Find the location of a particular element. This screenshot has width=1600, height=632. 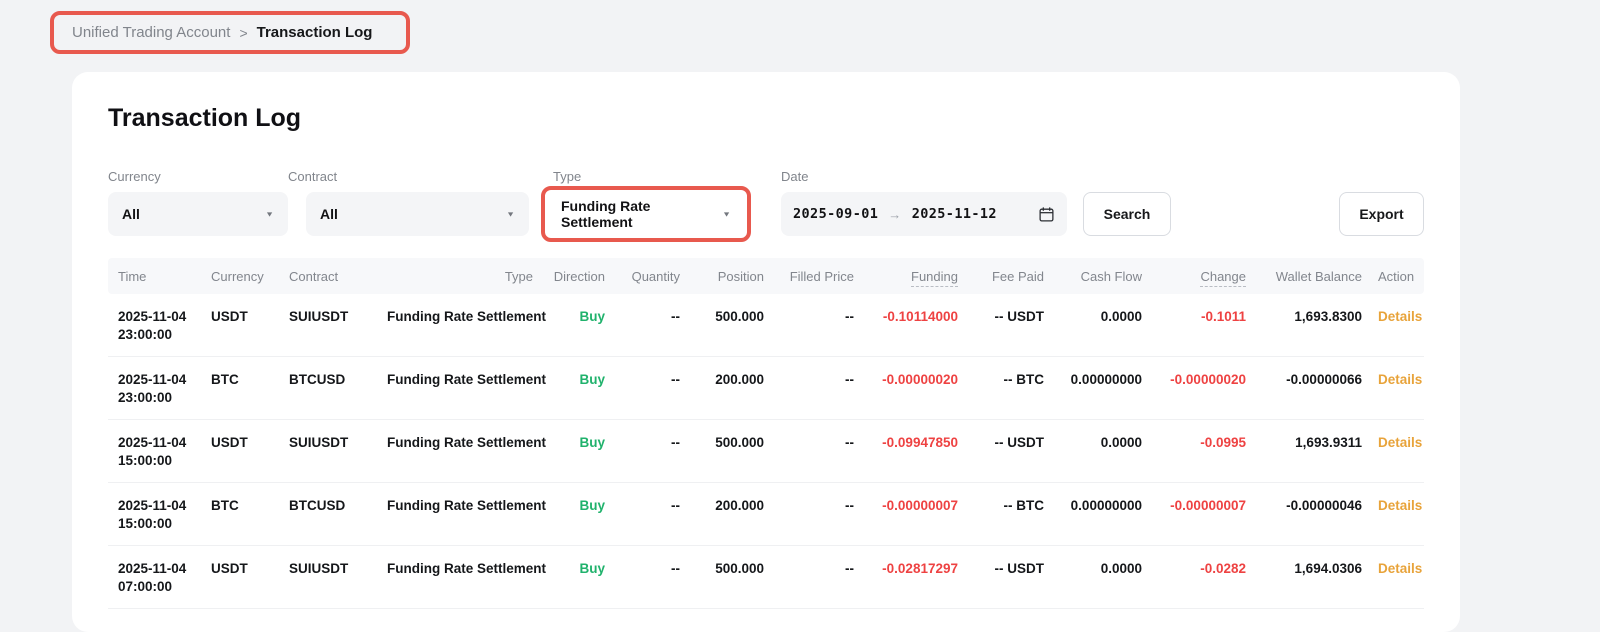

cell-position: 500.000 is located at coordinates (730, 577).